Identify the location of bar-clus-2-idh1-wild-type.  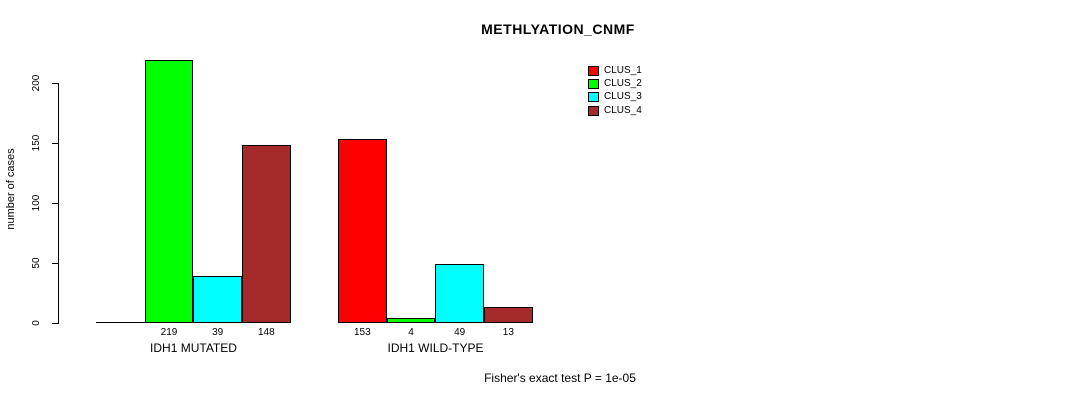
(411, 320).